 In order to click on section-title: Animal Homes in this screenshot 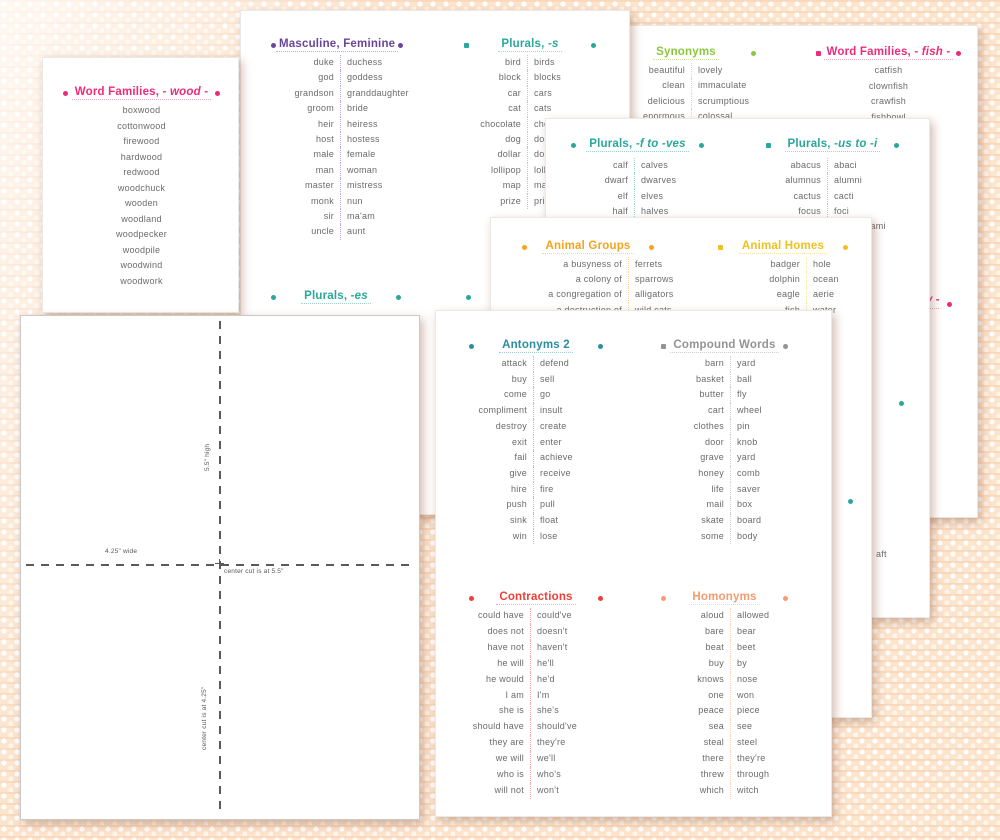, I will do `click(783, 247)`.